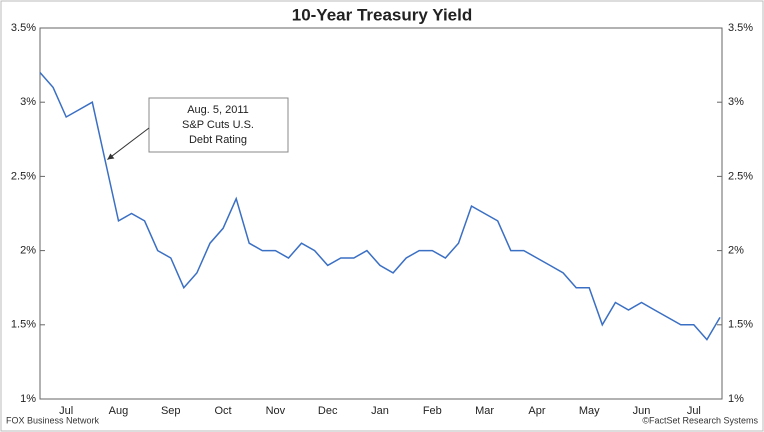 This screenshot has height=432, width=764. Describe the element at coordinates (736, 251) in the screenshot. I see `y2-tick-label: 2%` at that location.